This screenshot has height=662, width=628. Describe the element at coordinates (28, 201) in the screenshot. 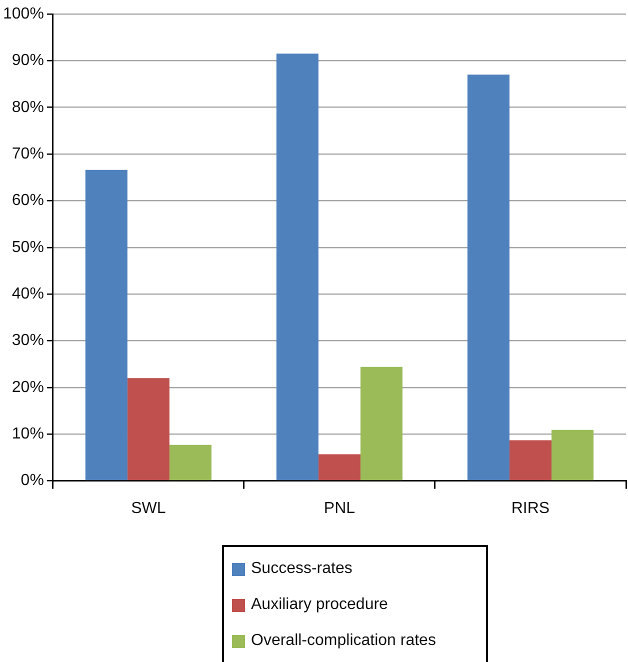

I see `y-tick-label: 60%` at that location.